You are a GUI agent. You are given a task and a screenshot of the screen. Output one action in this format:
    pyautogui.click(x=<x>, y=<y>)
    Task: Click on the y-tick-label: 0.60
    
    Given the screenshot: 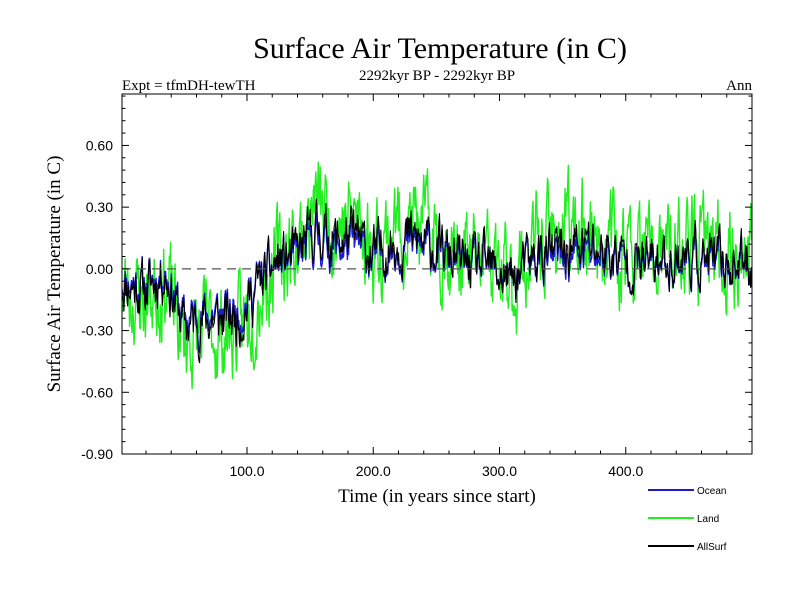 What is the action you would take?
    pyautogui.click(x=99, y=145)
    